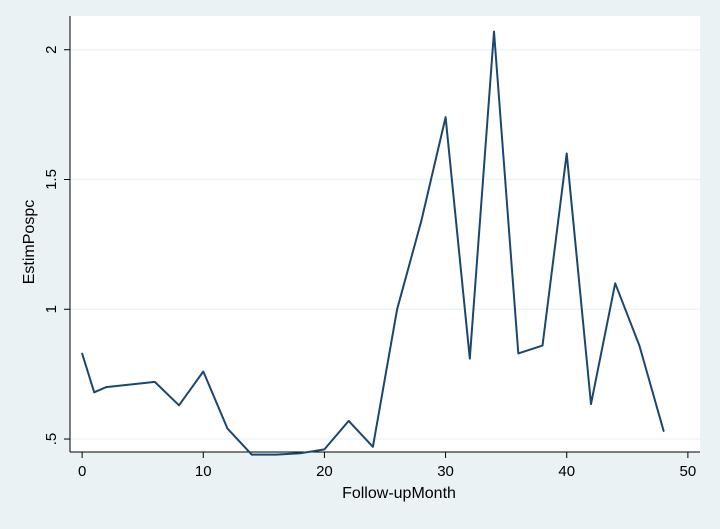  I want to click on x-tick-label: 10, so click(203, 471).